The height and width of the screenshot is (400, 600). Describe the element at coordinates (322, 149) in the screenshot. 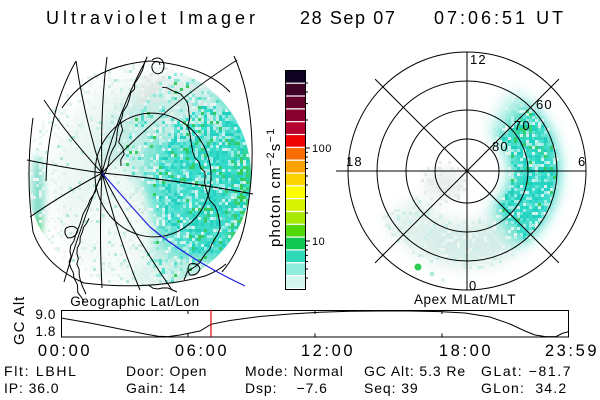

I see `svg-text: 100` at that location.